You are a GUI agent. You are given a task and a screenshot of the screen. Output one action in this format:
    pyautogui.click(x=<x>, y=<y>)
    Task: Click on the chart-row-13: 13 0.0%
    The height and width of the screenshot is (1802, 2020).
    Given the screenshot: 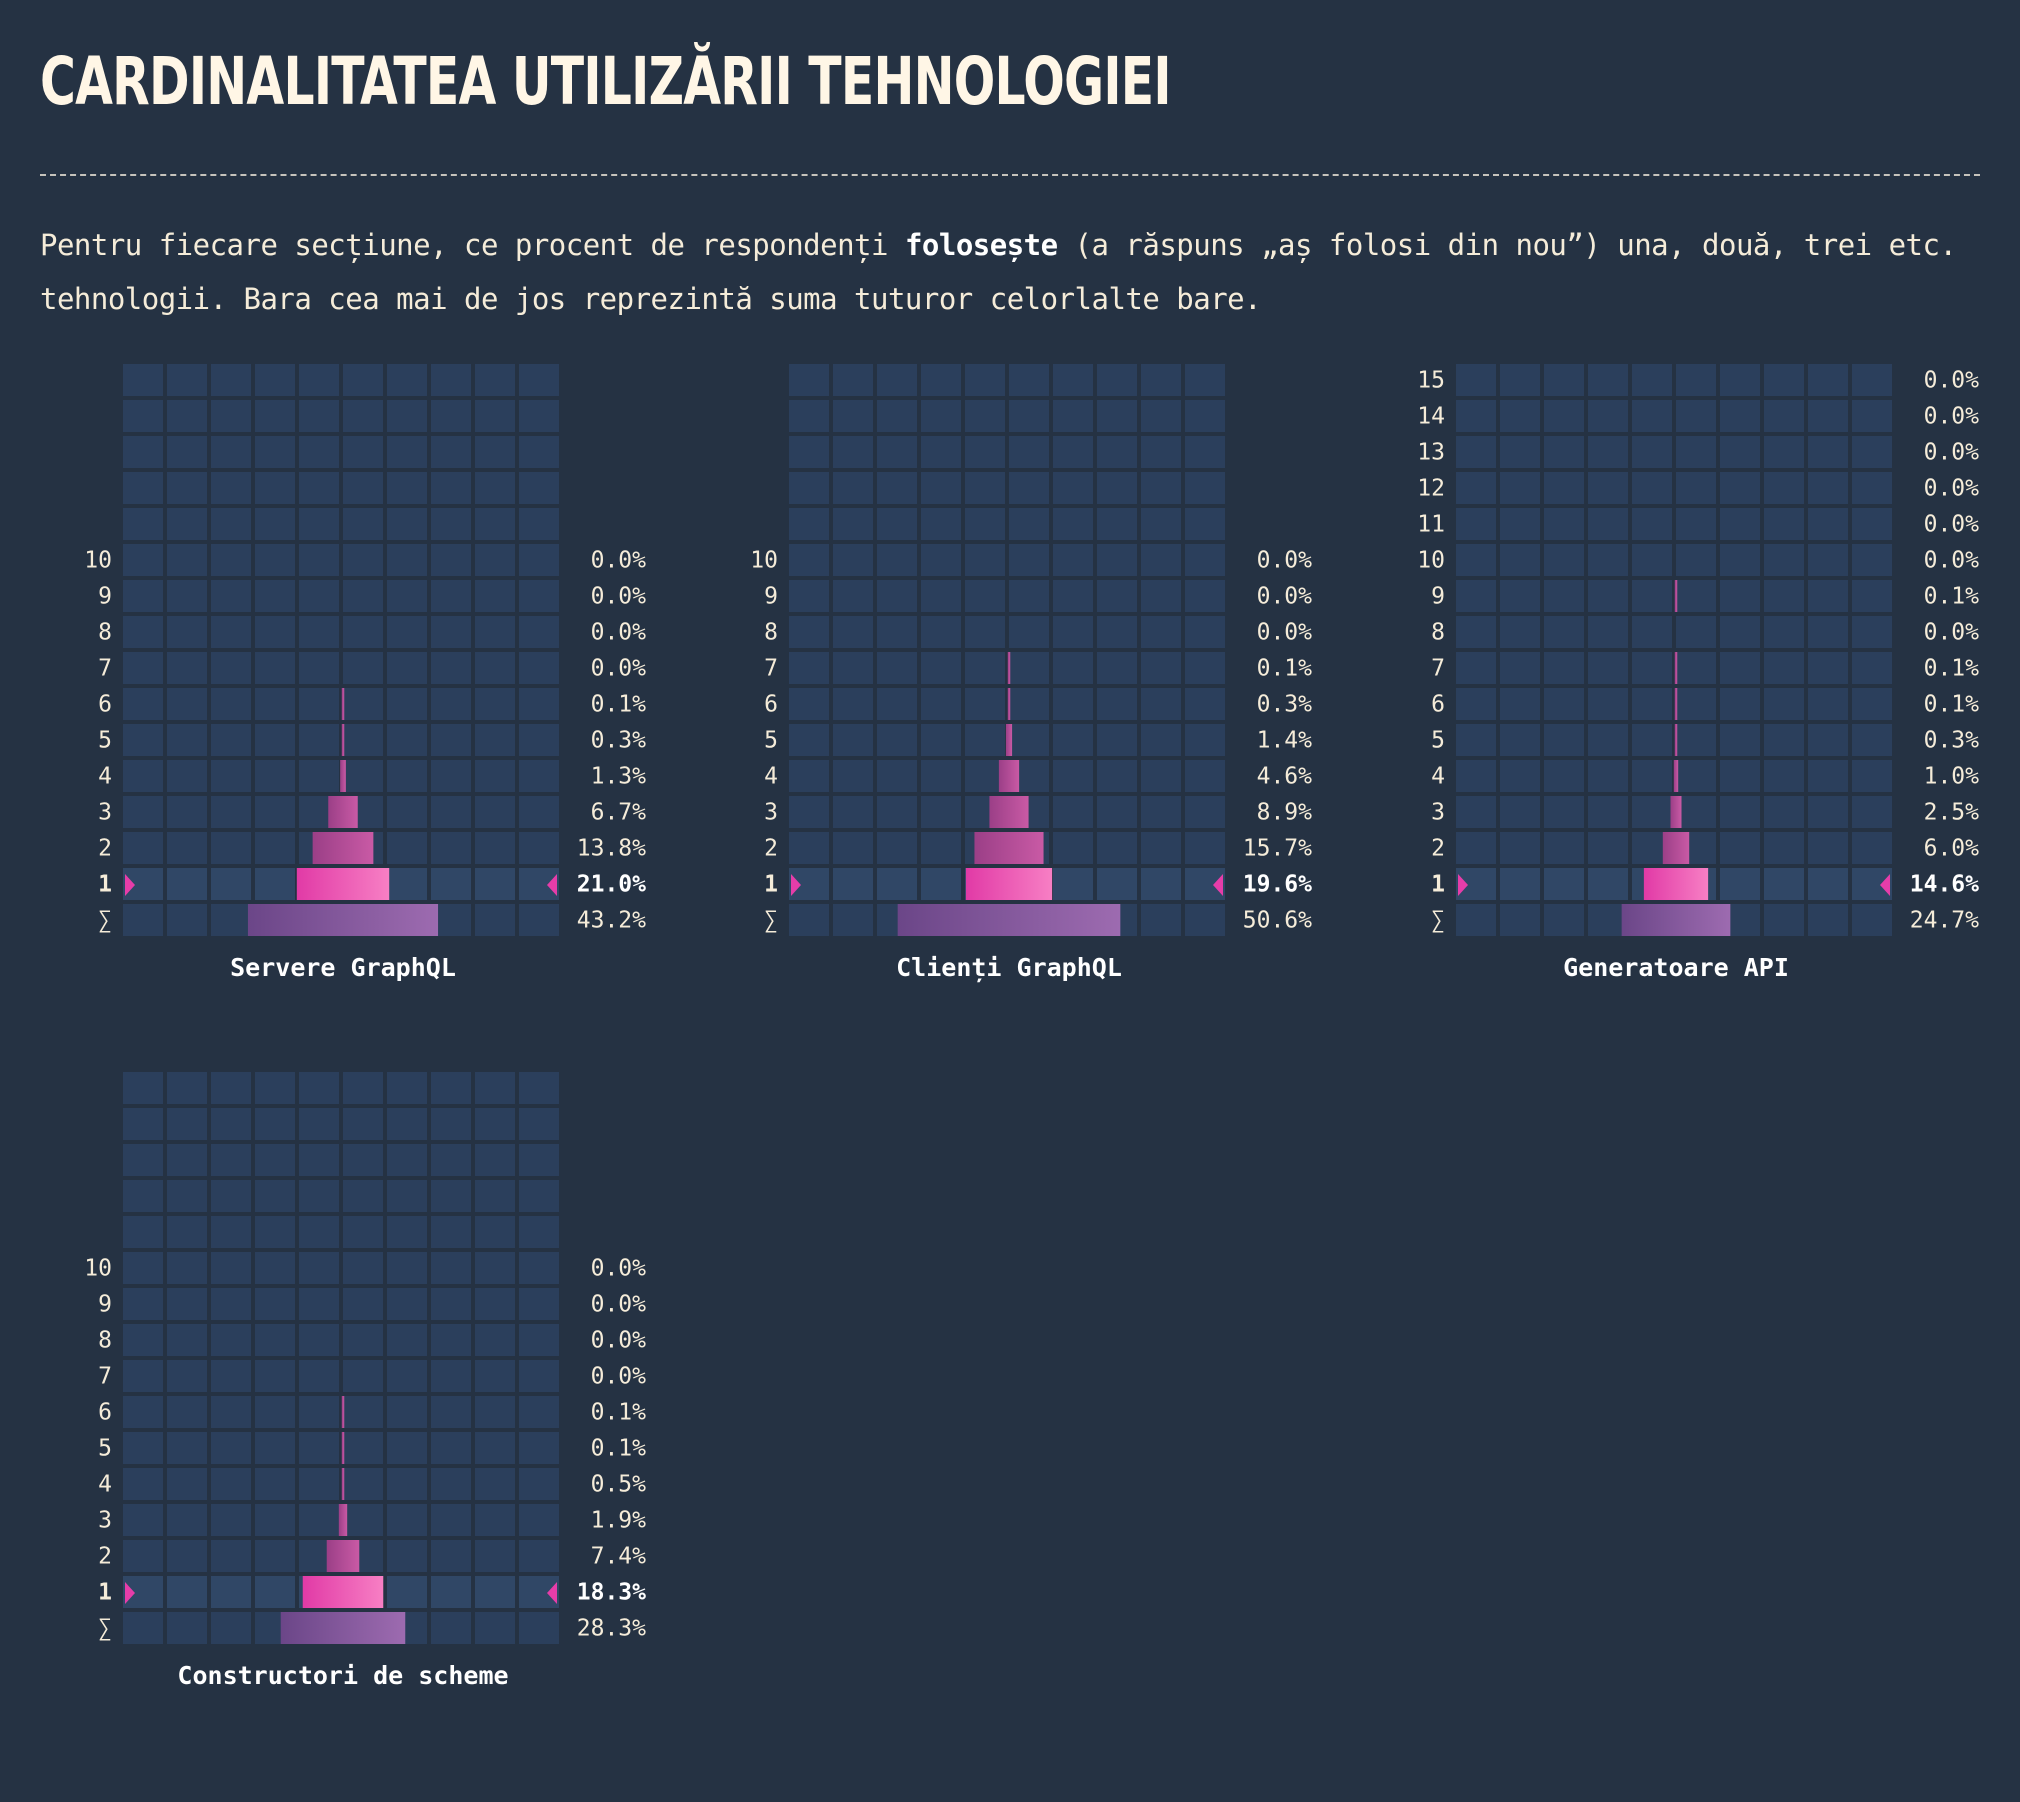 What is the action you would take?
    pyautogui.click(x=1698, y=452)
    